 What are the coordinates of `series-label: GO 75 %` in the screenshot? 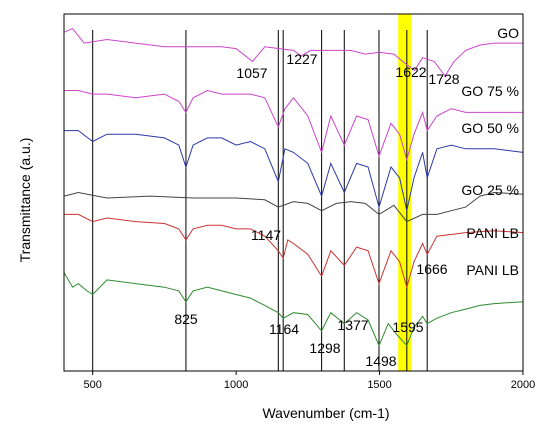 It's located at (490, 91).